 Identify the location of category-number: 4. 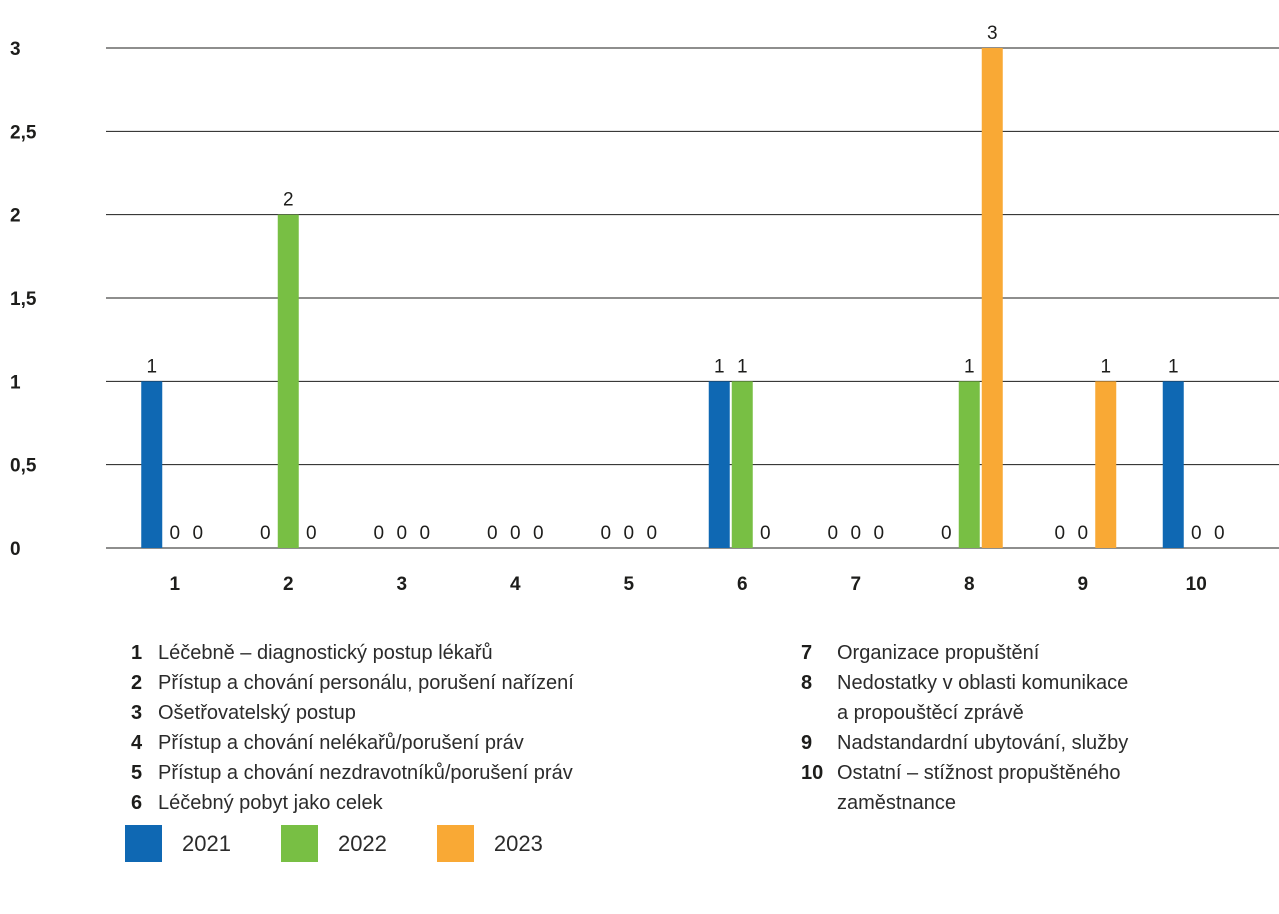
(137, 743).